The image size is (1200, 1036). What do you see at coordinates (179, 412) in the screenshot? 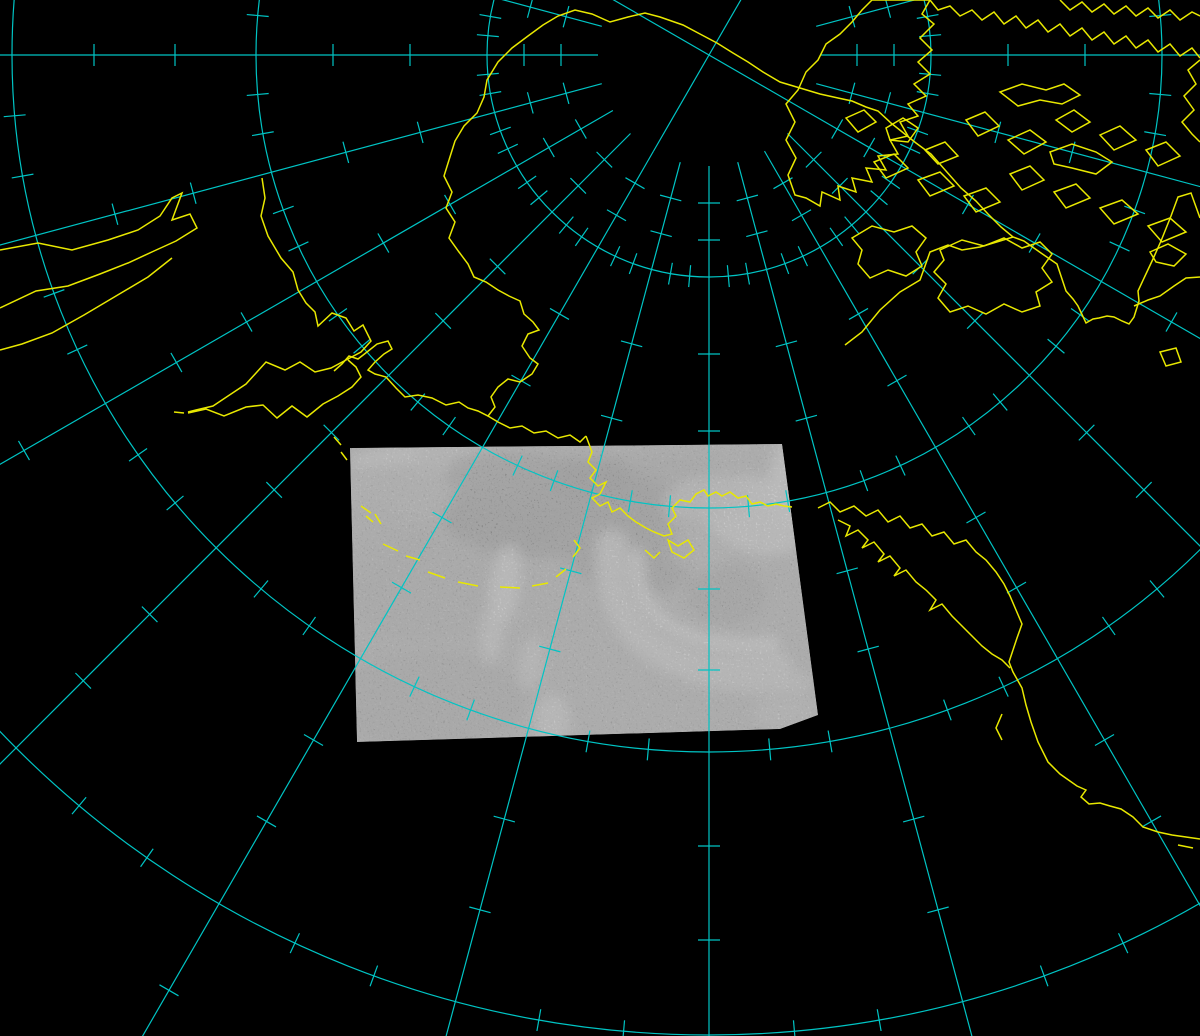
I see `chukotka-dash` at bounding box center [179, 412].